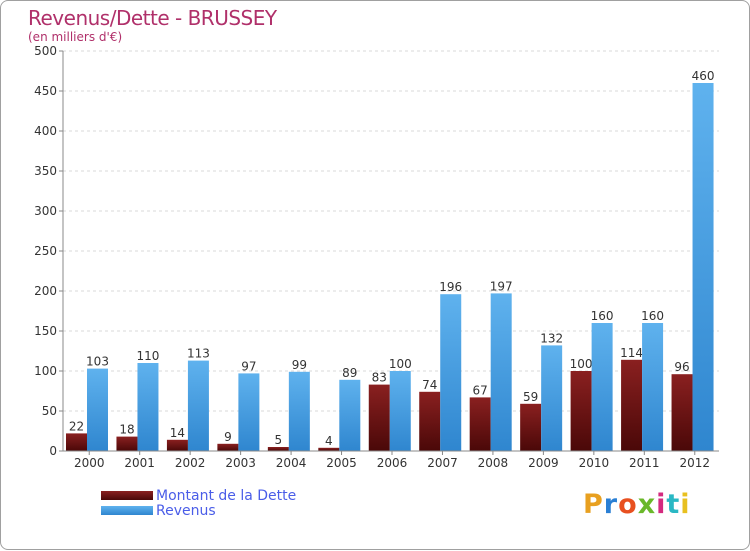  What do you see at coordinates (75, 37) in the screenshot?
I see `chart-subtitle: (en milliers d'€)` at bounding box center [75, 37].